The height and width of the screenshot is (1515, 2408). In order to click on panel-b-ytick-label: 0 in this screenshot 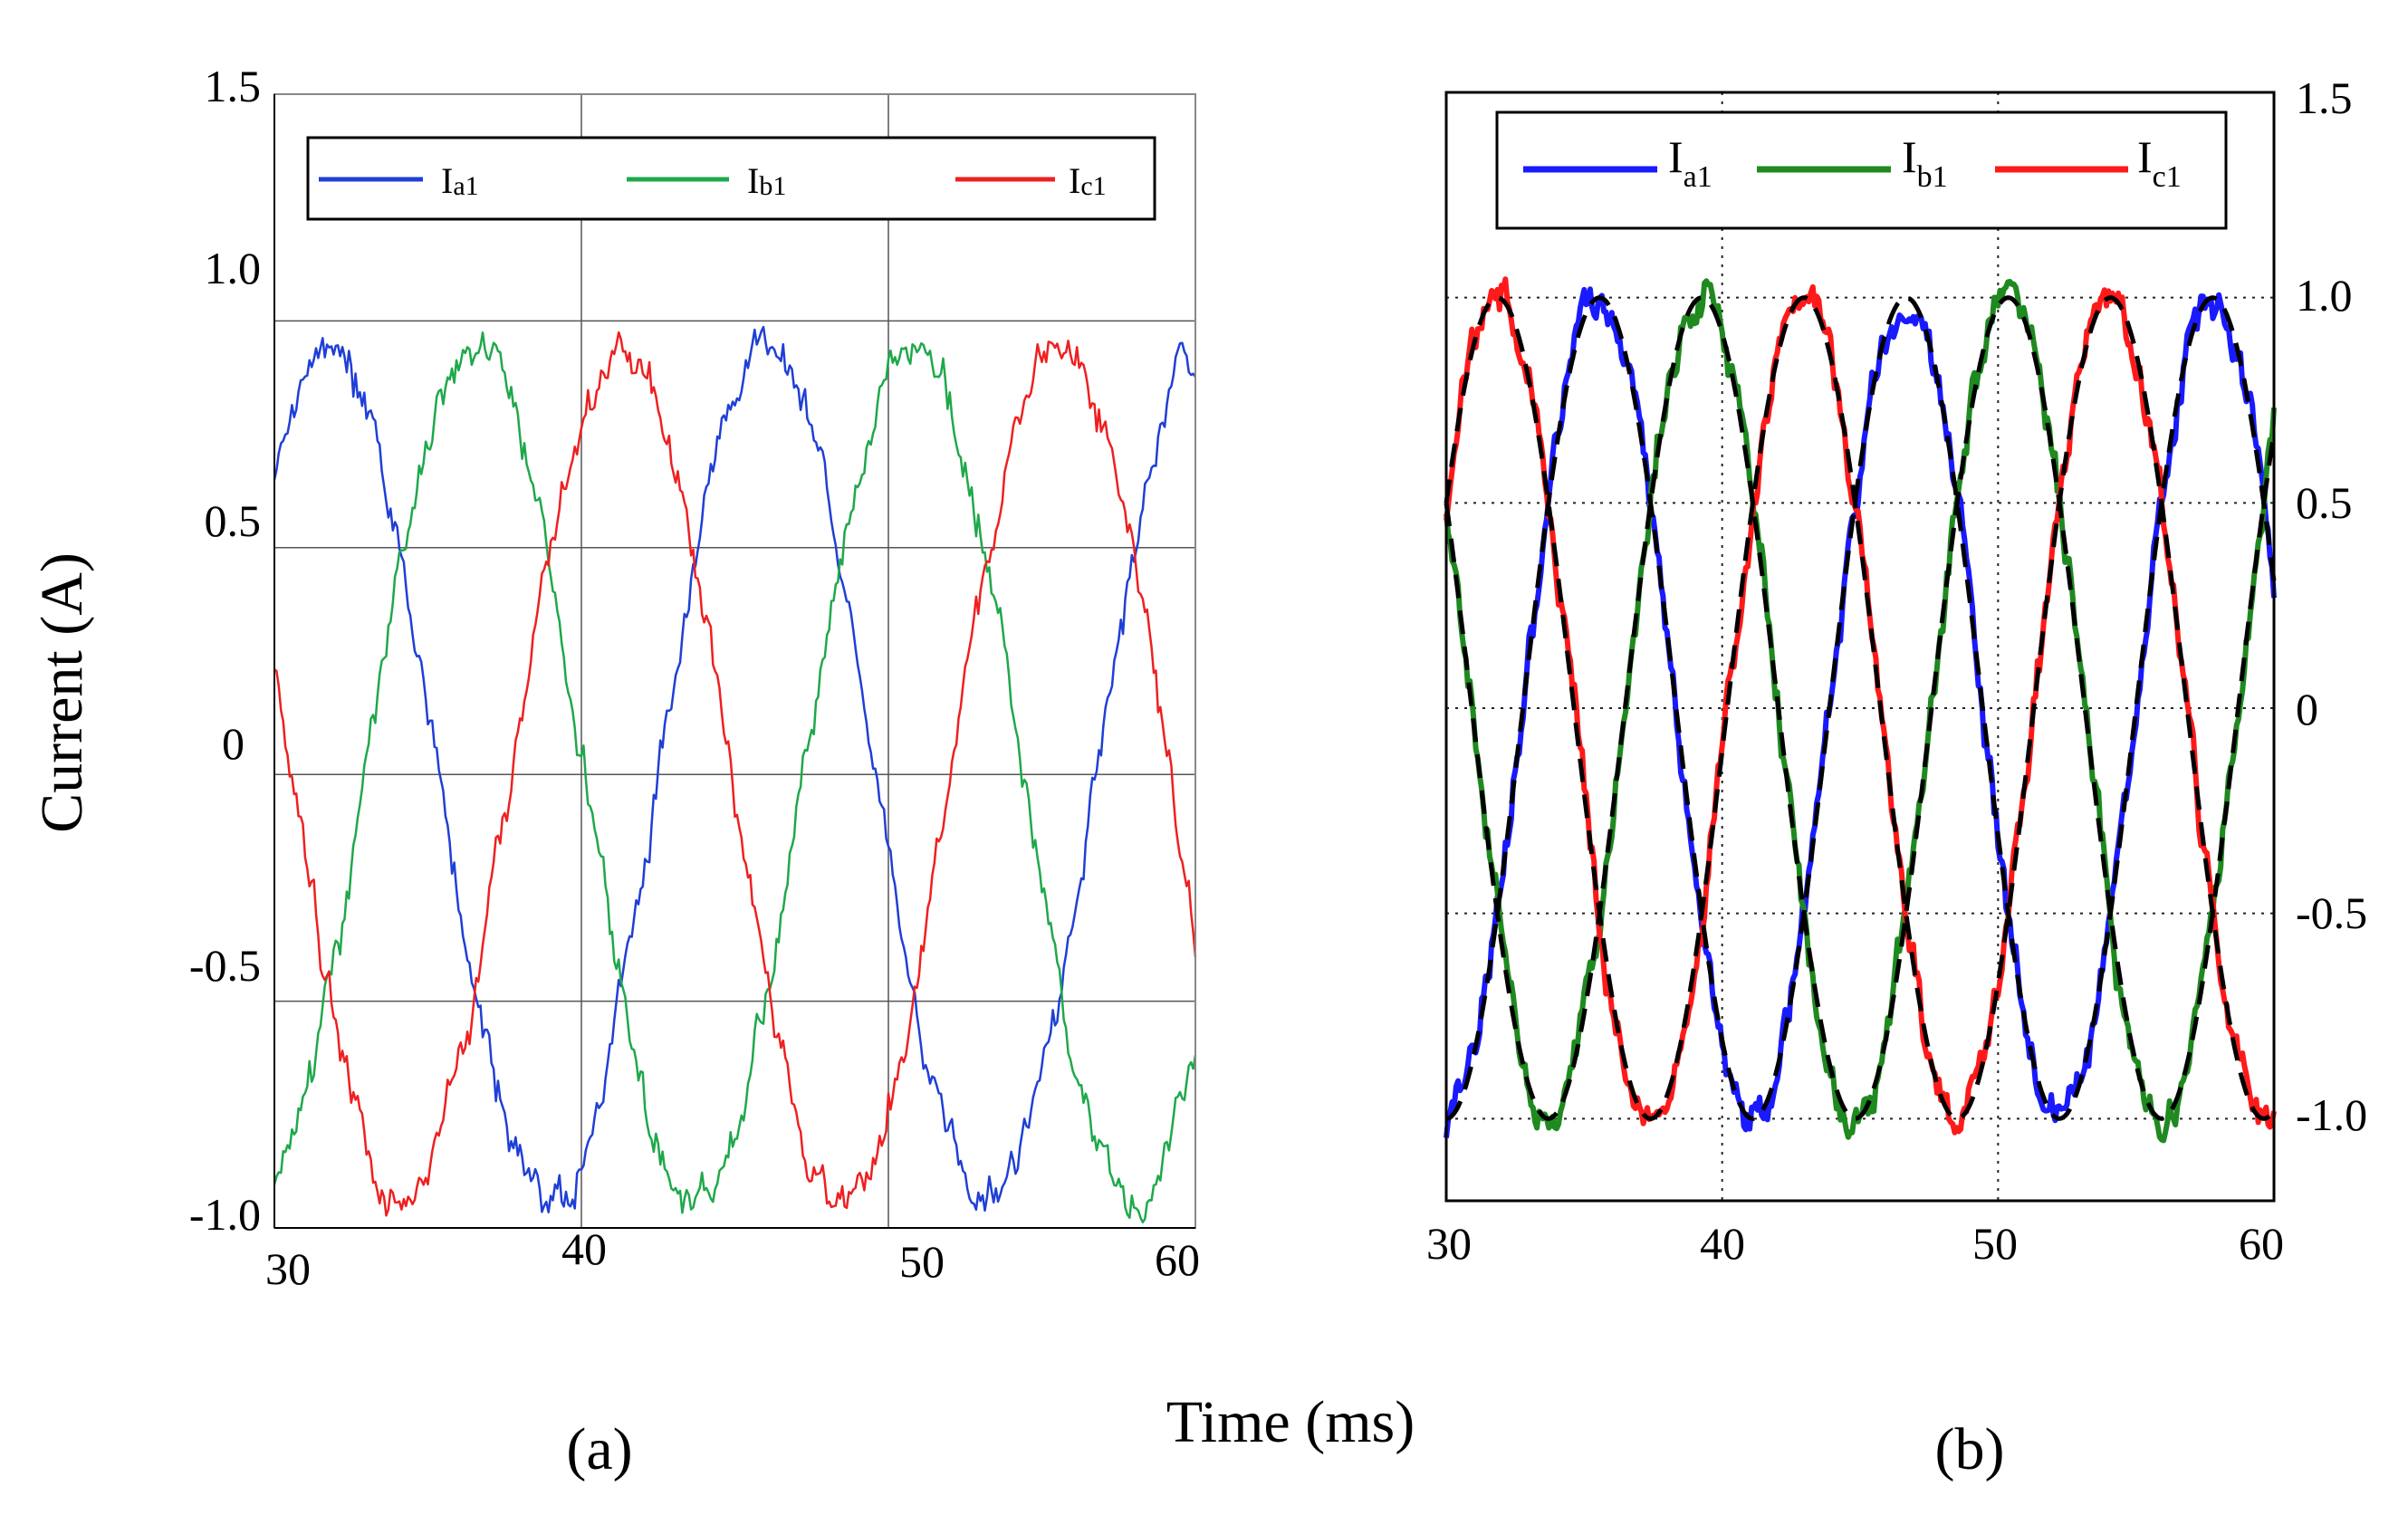, I will do `click(2307, 709)`.